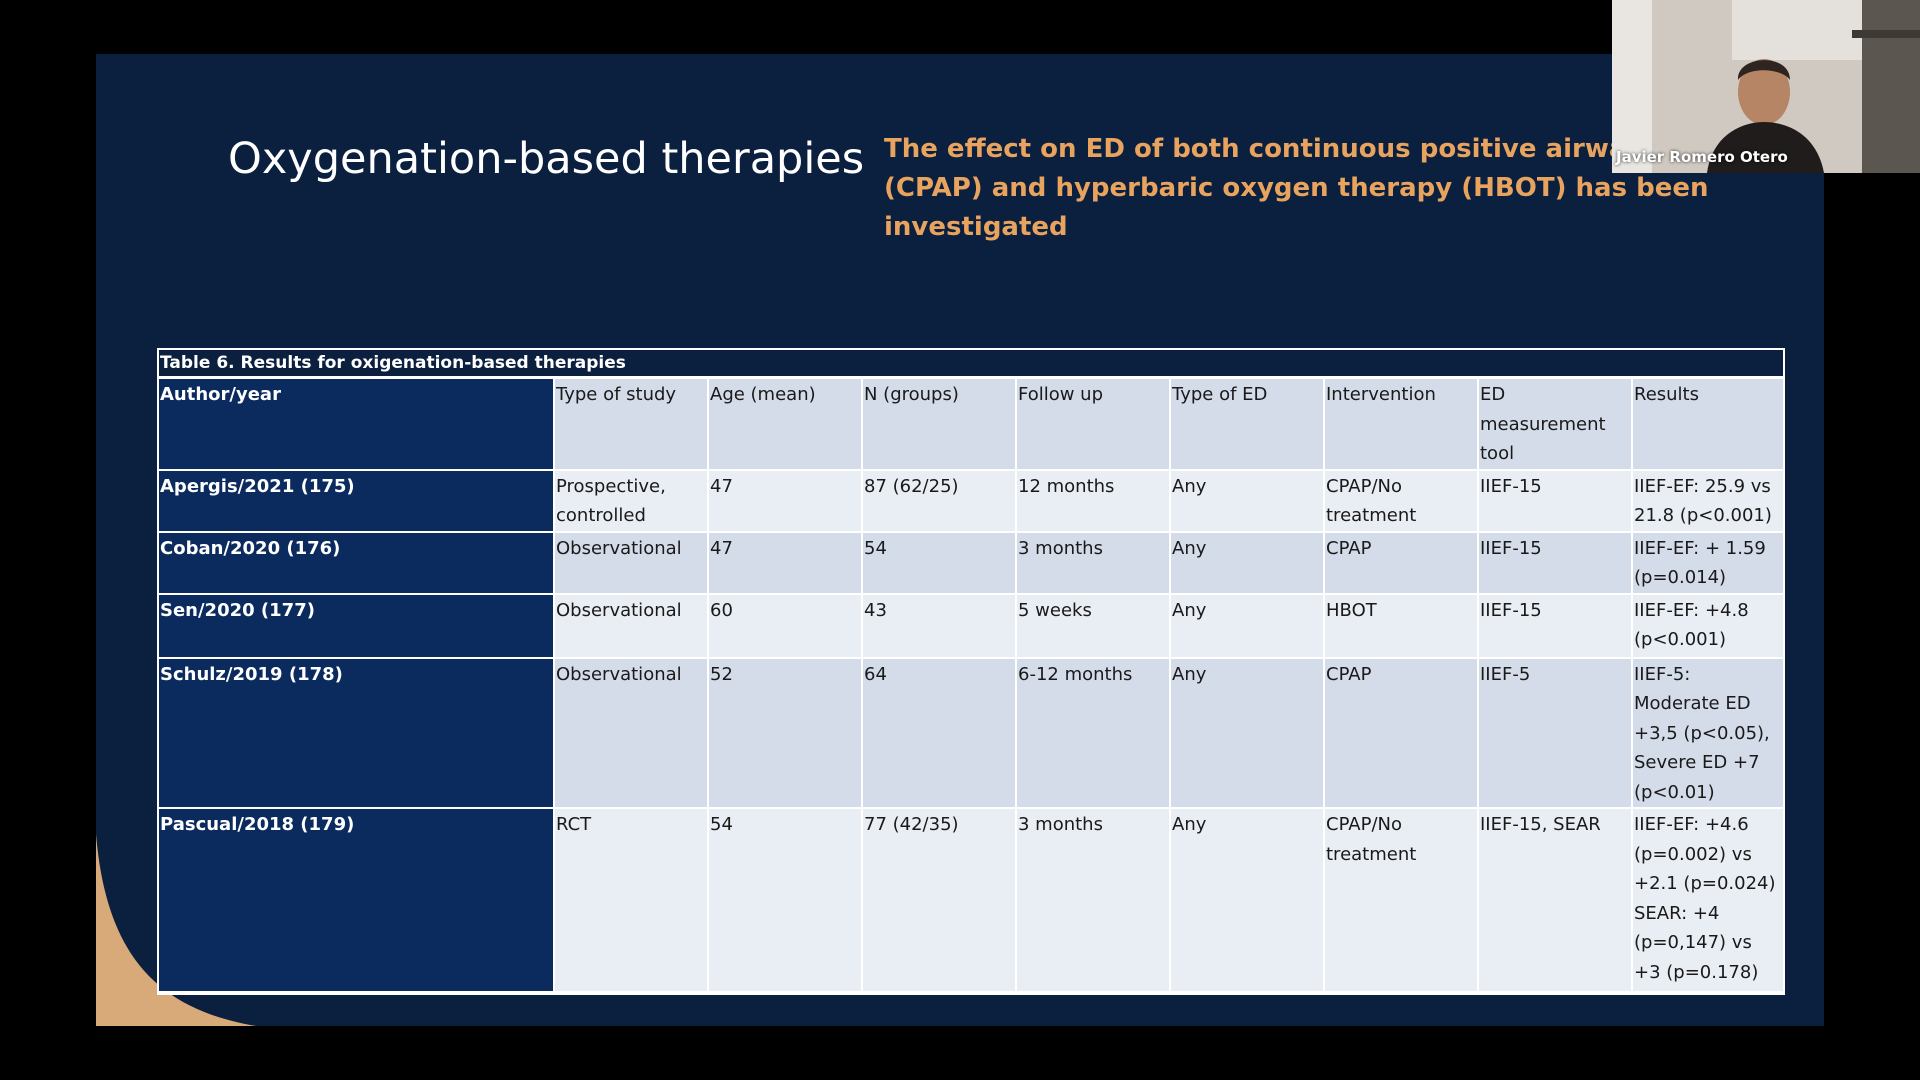 This screenshot has height=1080, width=1920. What do you see at coordinates (1093, 626) in the screenshot?
I see `table-cell: 5 weeks` at bounding box center [1093, 626].